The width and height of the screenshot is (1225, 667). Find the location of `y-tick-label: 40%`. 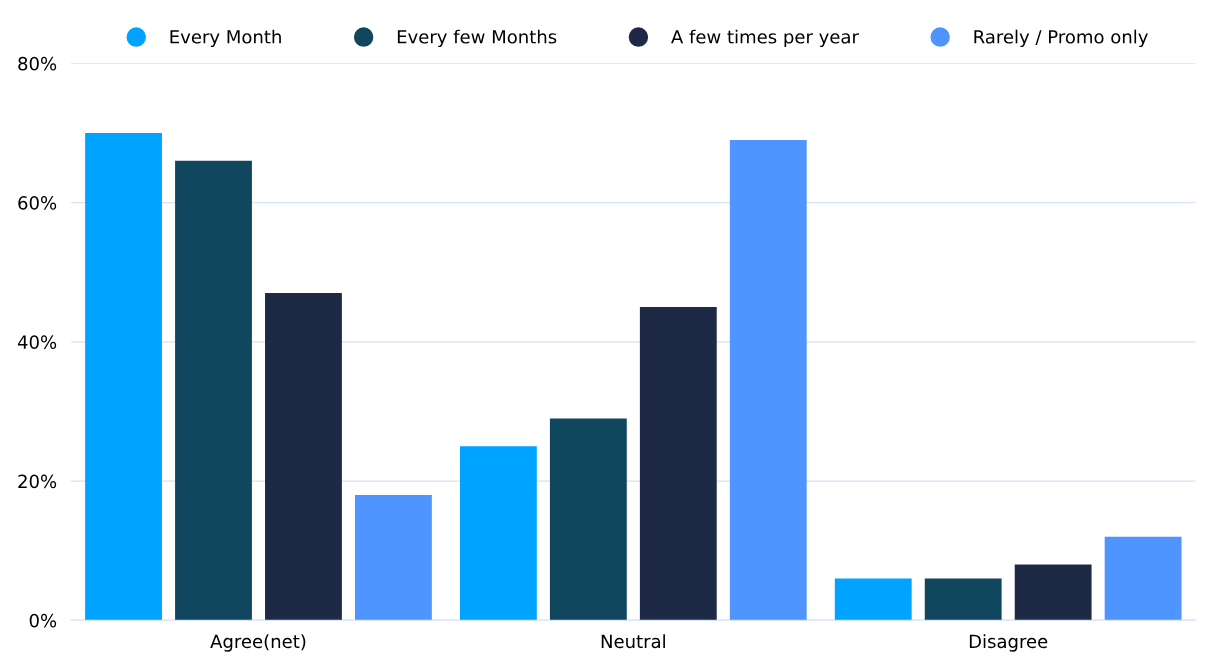

y-tick-label: 40% is located at coordinates (37, 342).